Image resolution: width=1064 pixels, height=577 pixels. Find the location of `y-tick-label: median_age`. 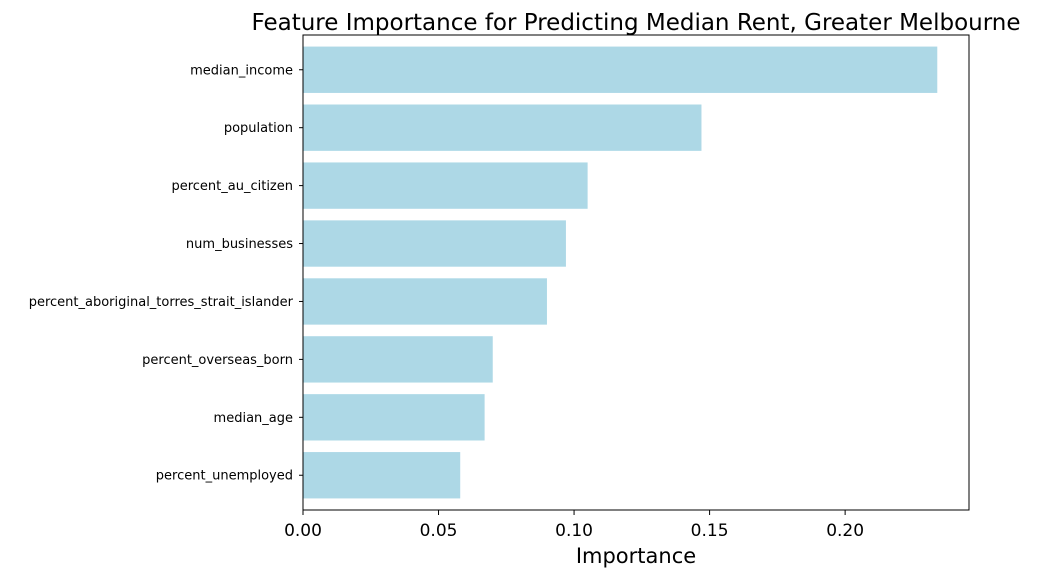

y-tick-label: median_age is located at coordinates (253, 418).